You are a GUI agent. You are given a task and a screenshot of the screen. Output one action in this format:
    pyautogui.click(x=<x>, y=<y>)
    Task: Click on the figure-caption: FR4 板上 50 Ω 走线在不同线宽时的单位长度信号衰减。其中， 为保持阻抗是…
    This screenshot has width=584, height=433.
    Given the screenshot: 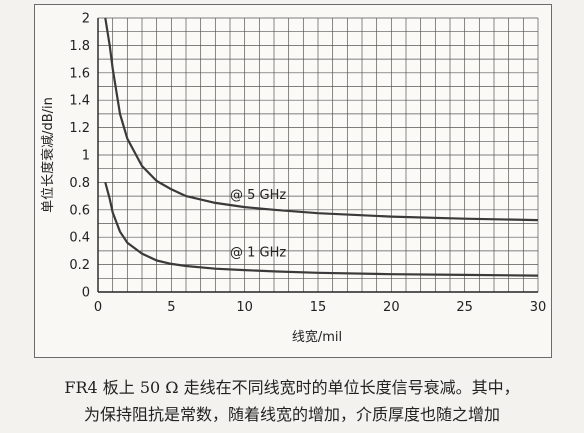 What is the action you would take?
    pyautogui.click(x=292, y=401)
    